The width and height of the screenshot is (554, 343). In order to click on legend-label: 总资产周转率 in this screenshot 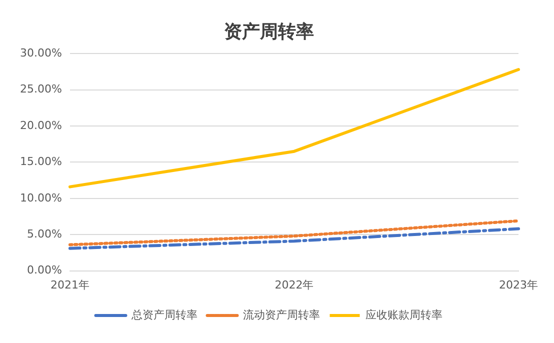, I will do `click(164, 315)`.